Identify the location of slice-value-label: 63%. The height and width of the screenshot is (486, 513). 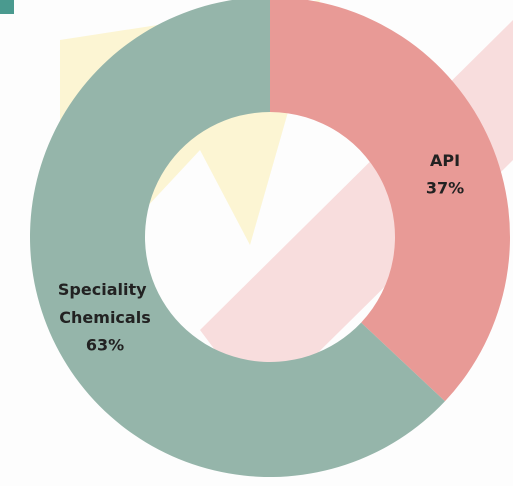
(105, 345).